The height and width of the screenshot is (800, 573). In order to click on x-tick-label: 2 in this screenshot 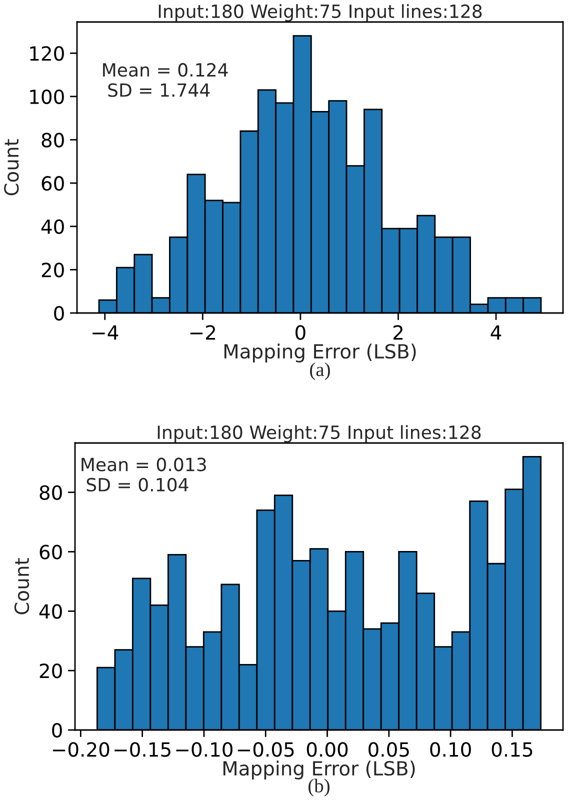, I will do `click(397, 332)`.